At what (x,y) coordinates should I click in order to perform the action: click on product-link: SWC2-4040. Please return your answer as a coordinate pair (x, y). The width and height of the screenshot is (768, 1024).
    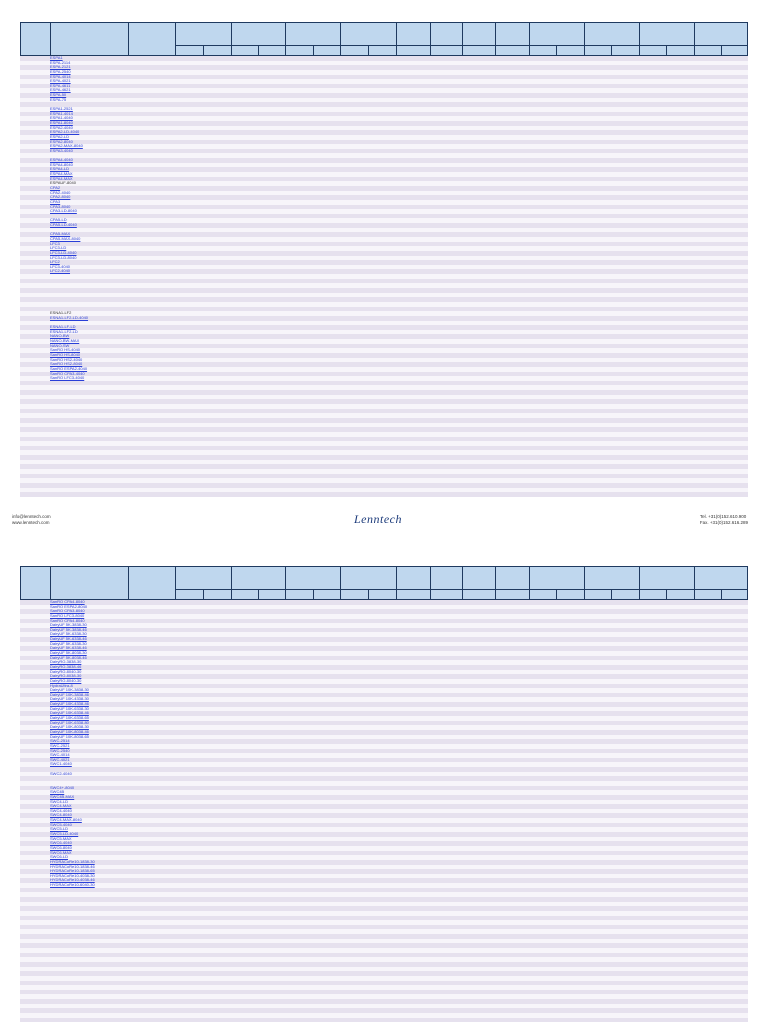
    Looking at the image, I should click on (61, 773).